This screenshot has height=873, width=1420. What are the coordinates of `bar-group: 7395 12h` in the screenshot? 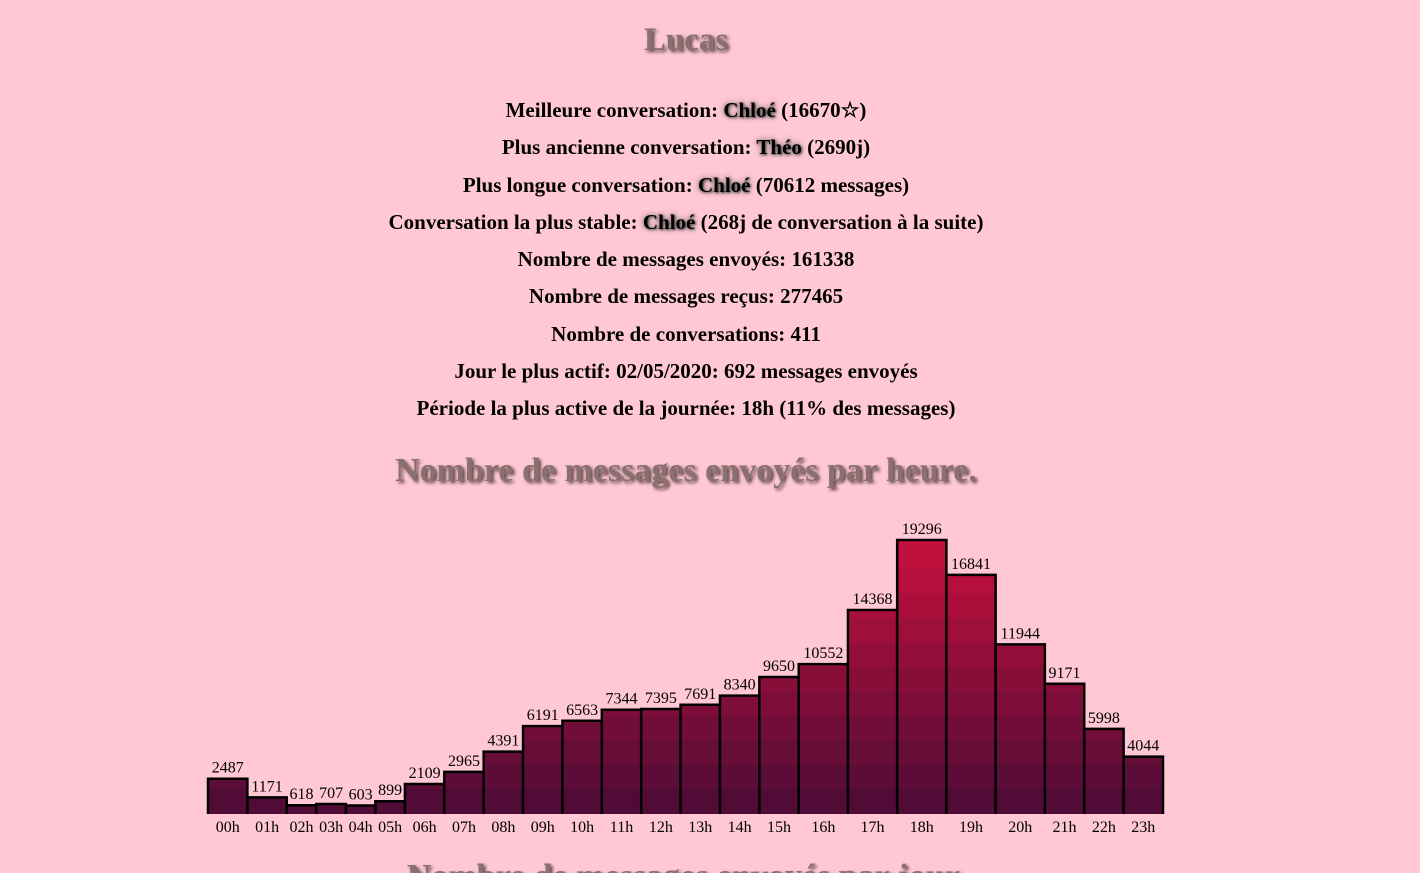 It's located at (660, 763).